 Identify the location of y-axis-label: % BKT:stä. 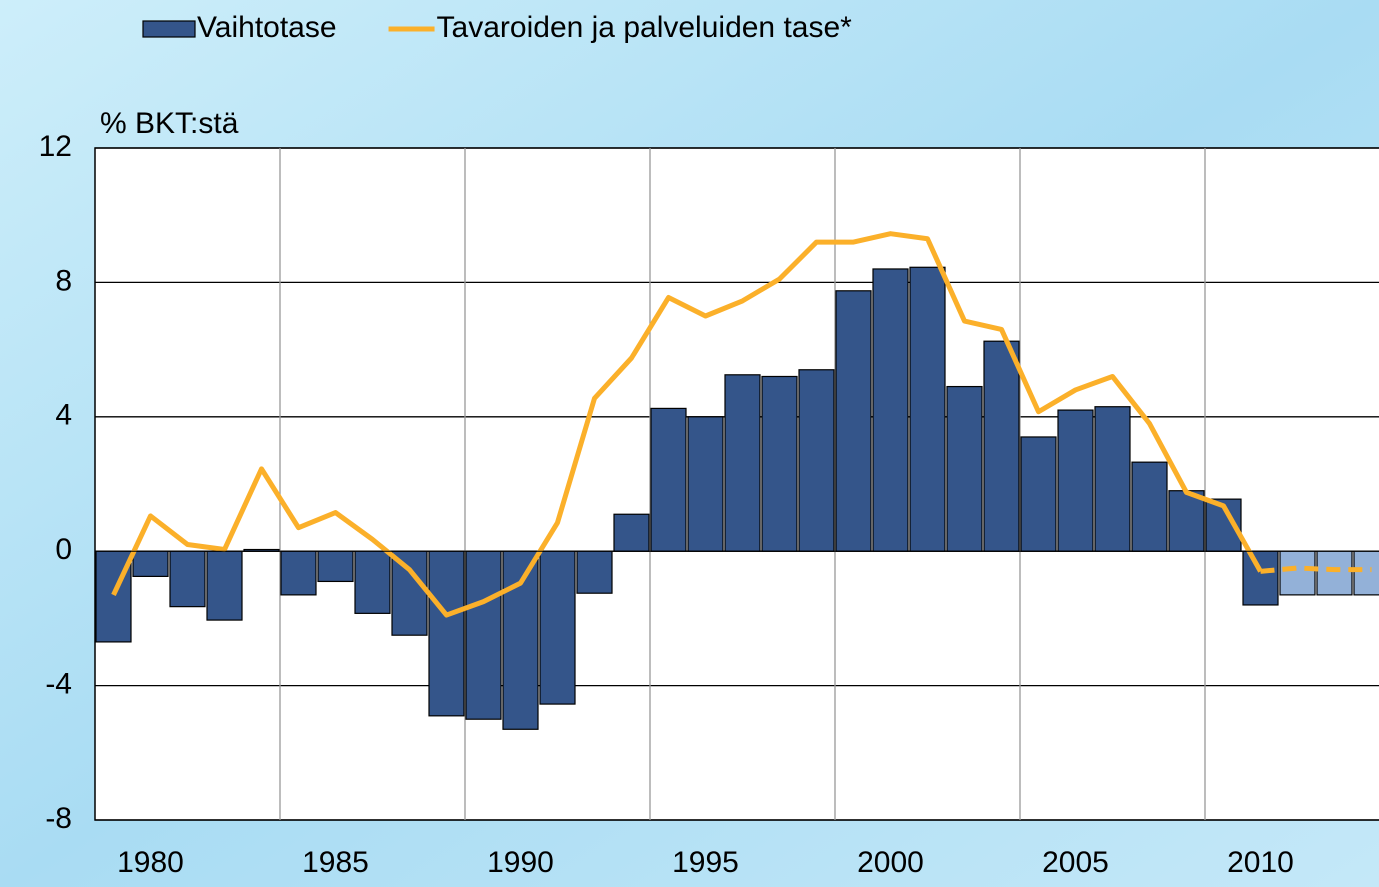
(169, 123).